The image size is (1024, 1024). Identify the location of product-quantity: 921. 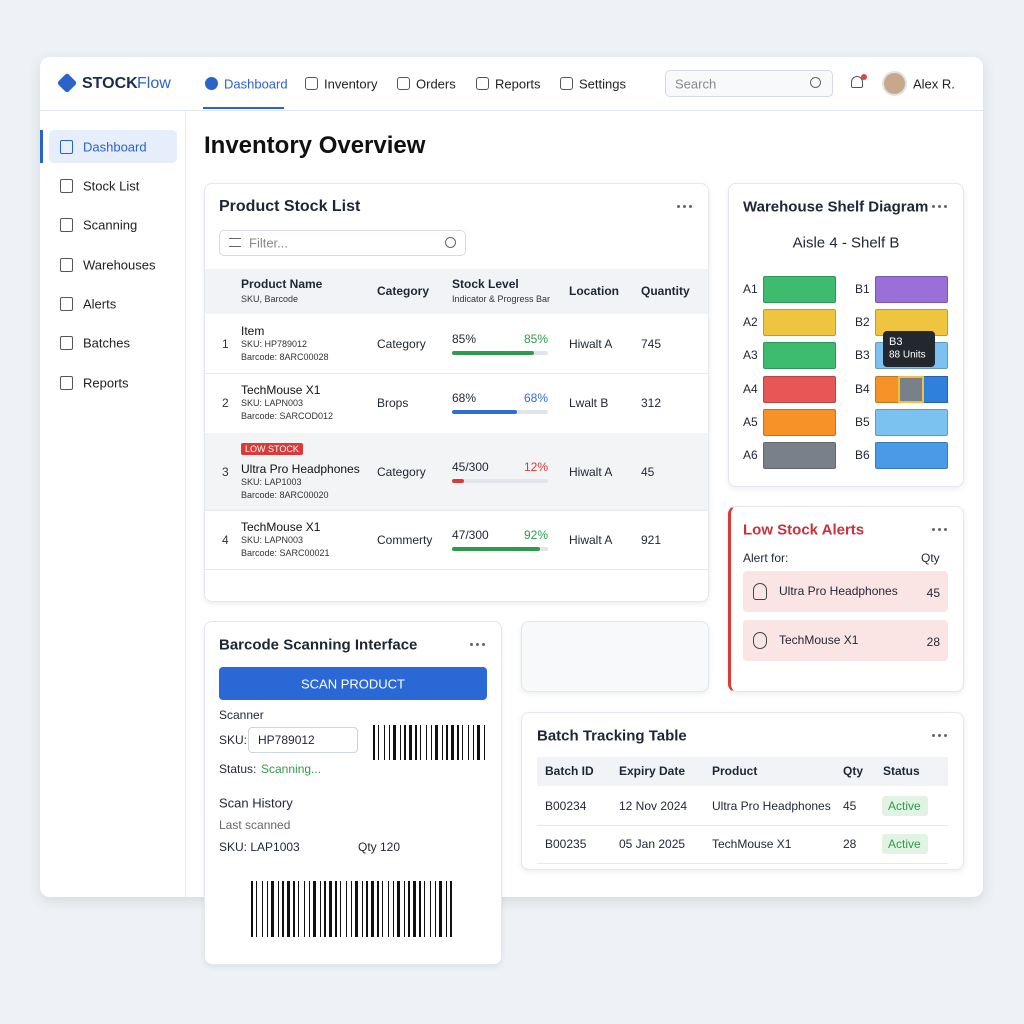
(651, 539).